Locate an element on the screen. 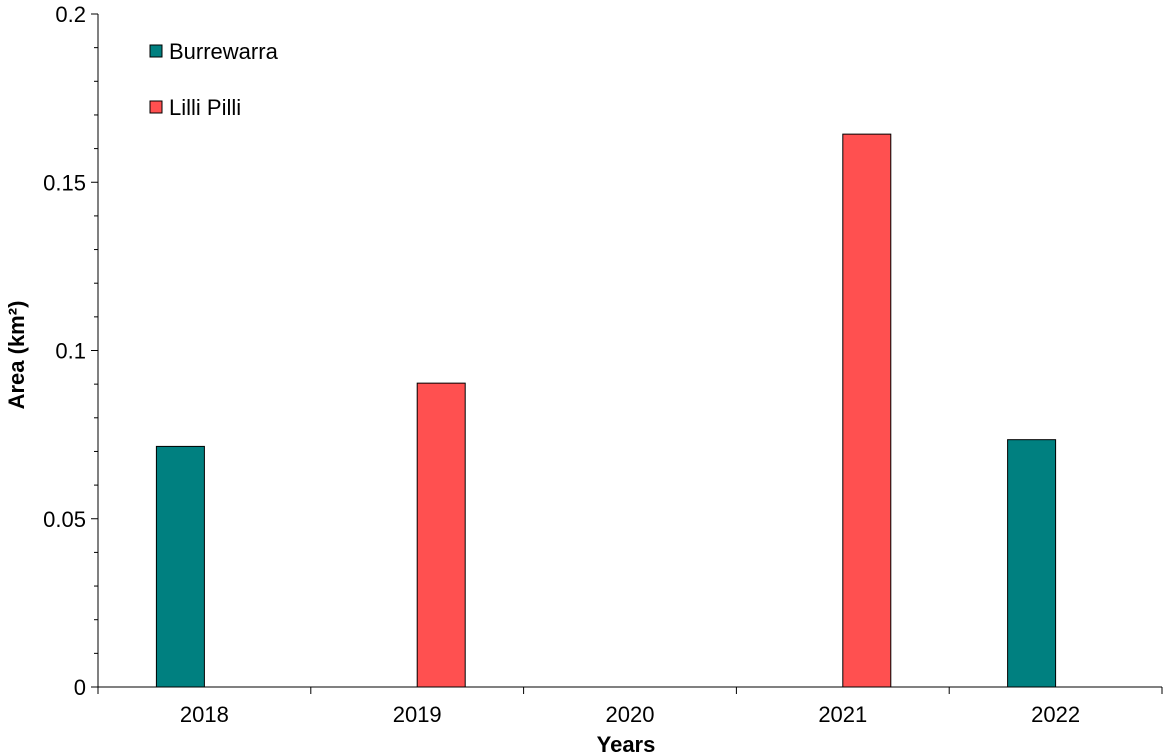 The height and width of the screenshot is (755, 1169). legend-label-burrewarra: Burrewarra is located at coordinates (224, 51).